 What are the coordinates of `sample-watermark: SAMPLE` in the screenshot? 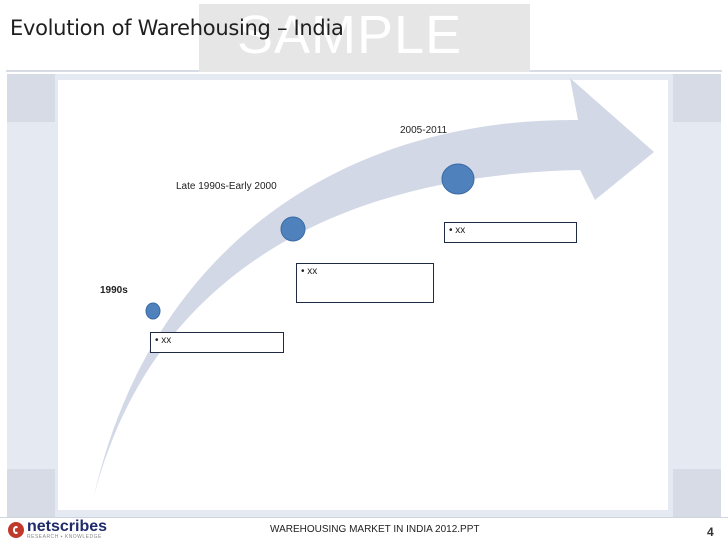 It's located at (364, 38).